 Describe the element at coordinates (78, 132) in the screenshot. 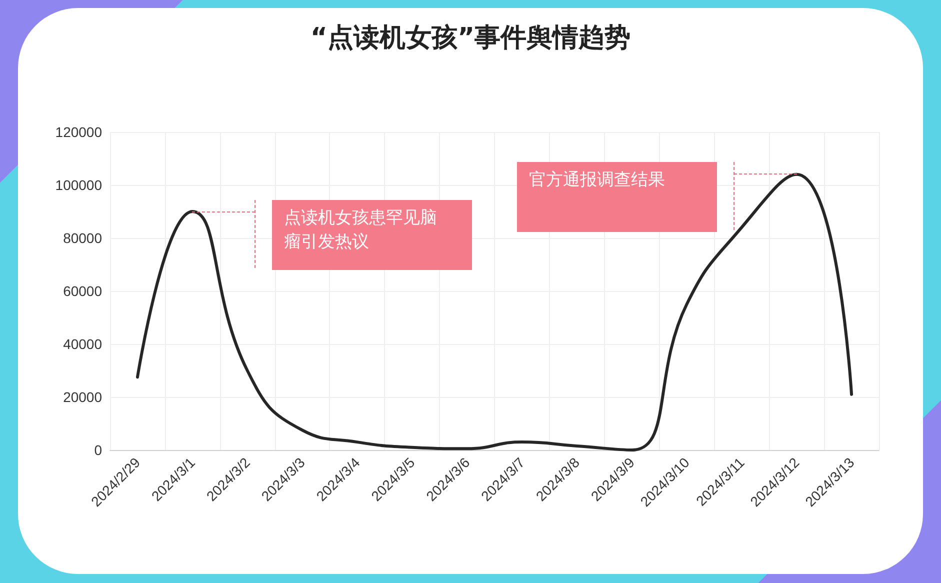

I see `y-tick-label: 120000` at that location.